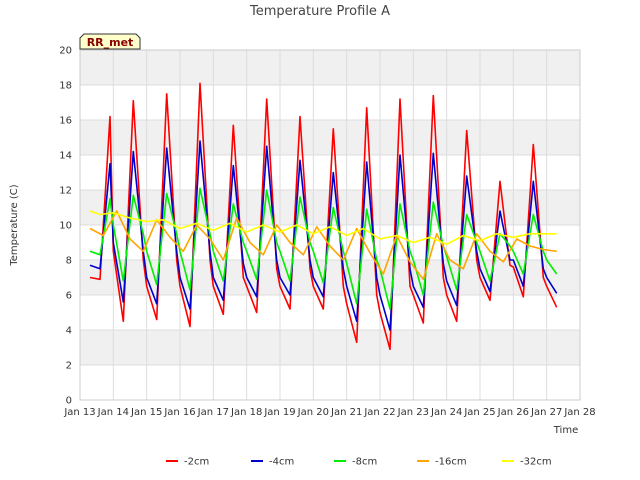  Describe the element at coordinates (69, 401) in the screenshot. I see `y-tick-label: 0` at that location.